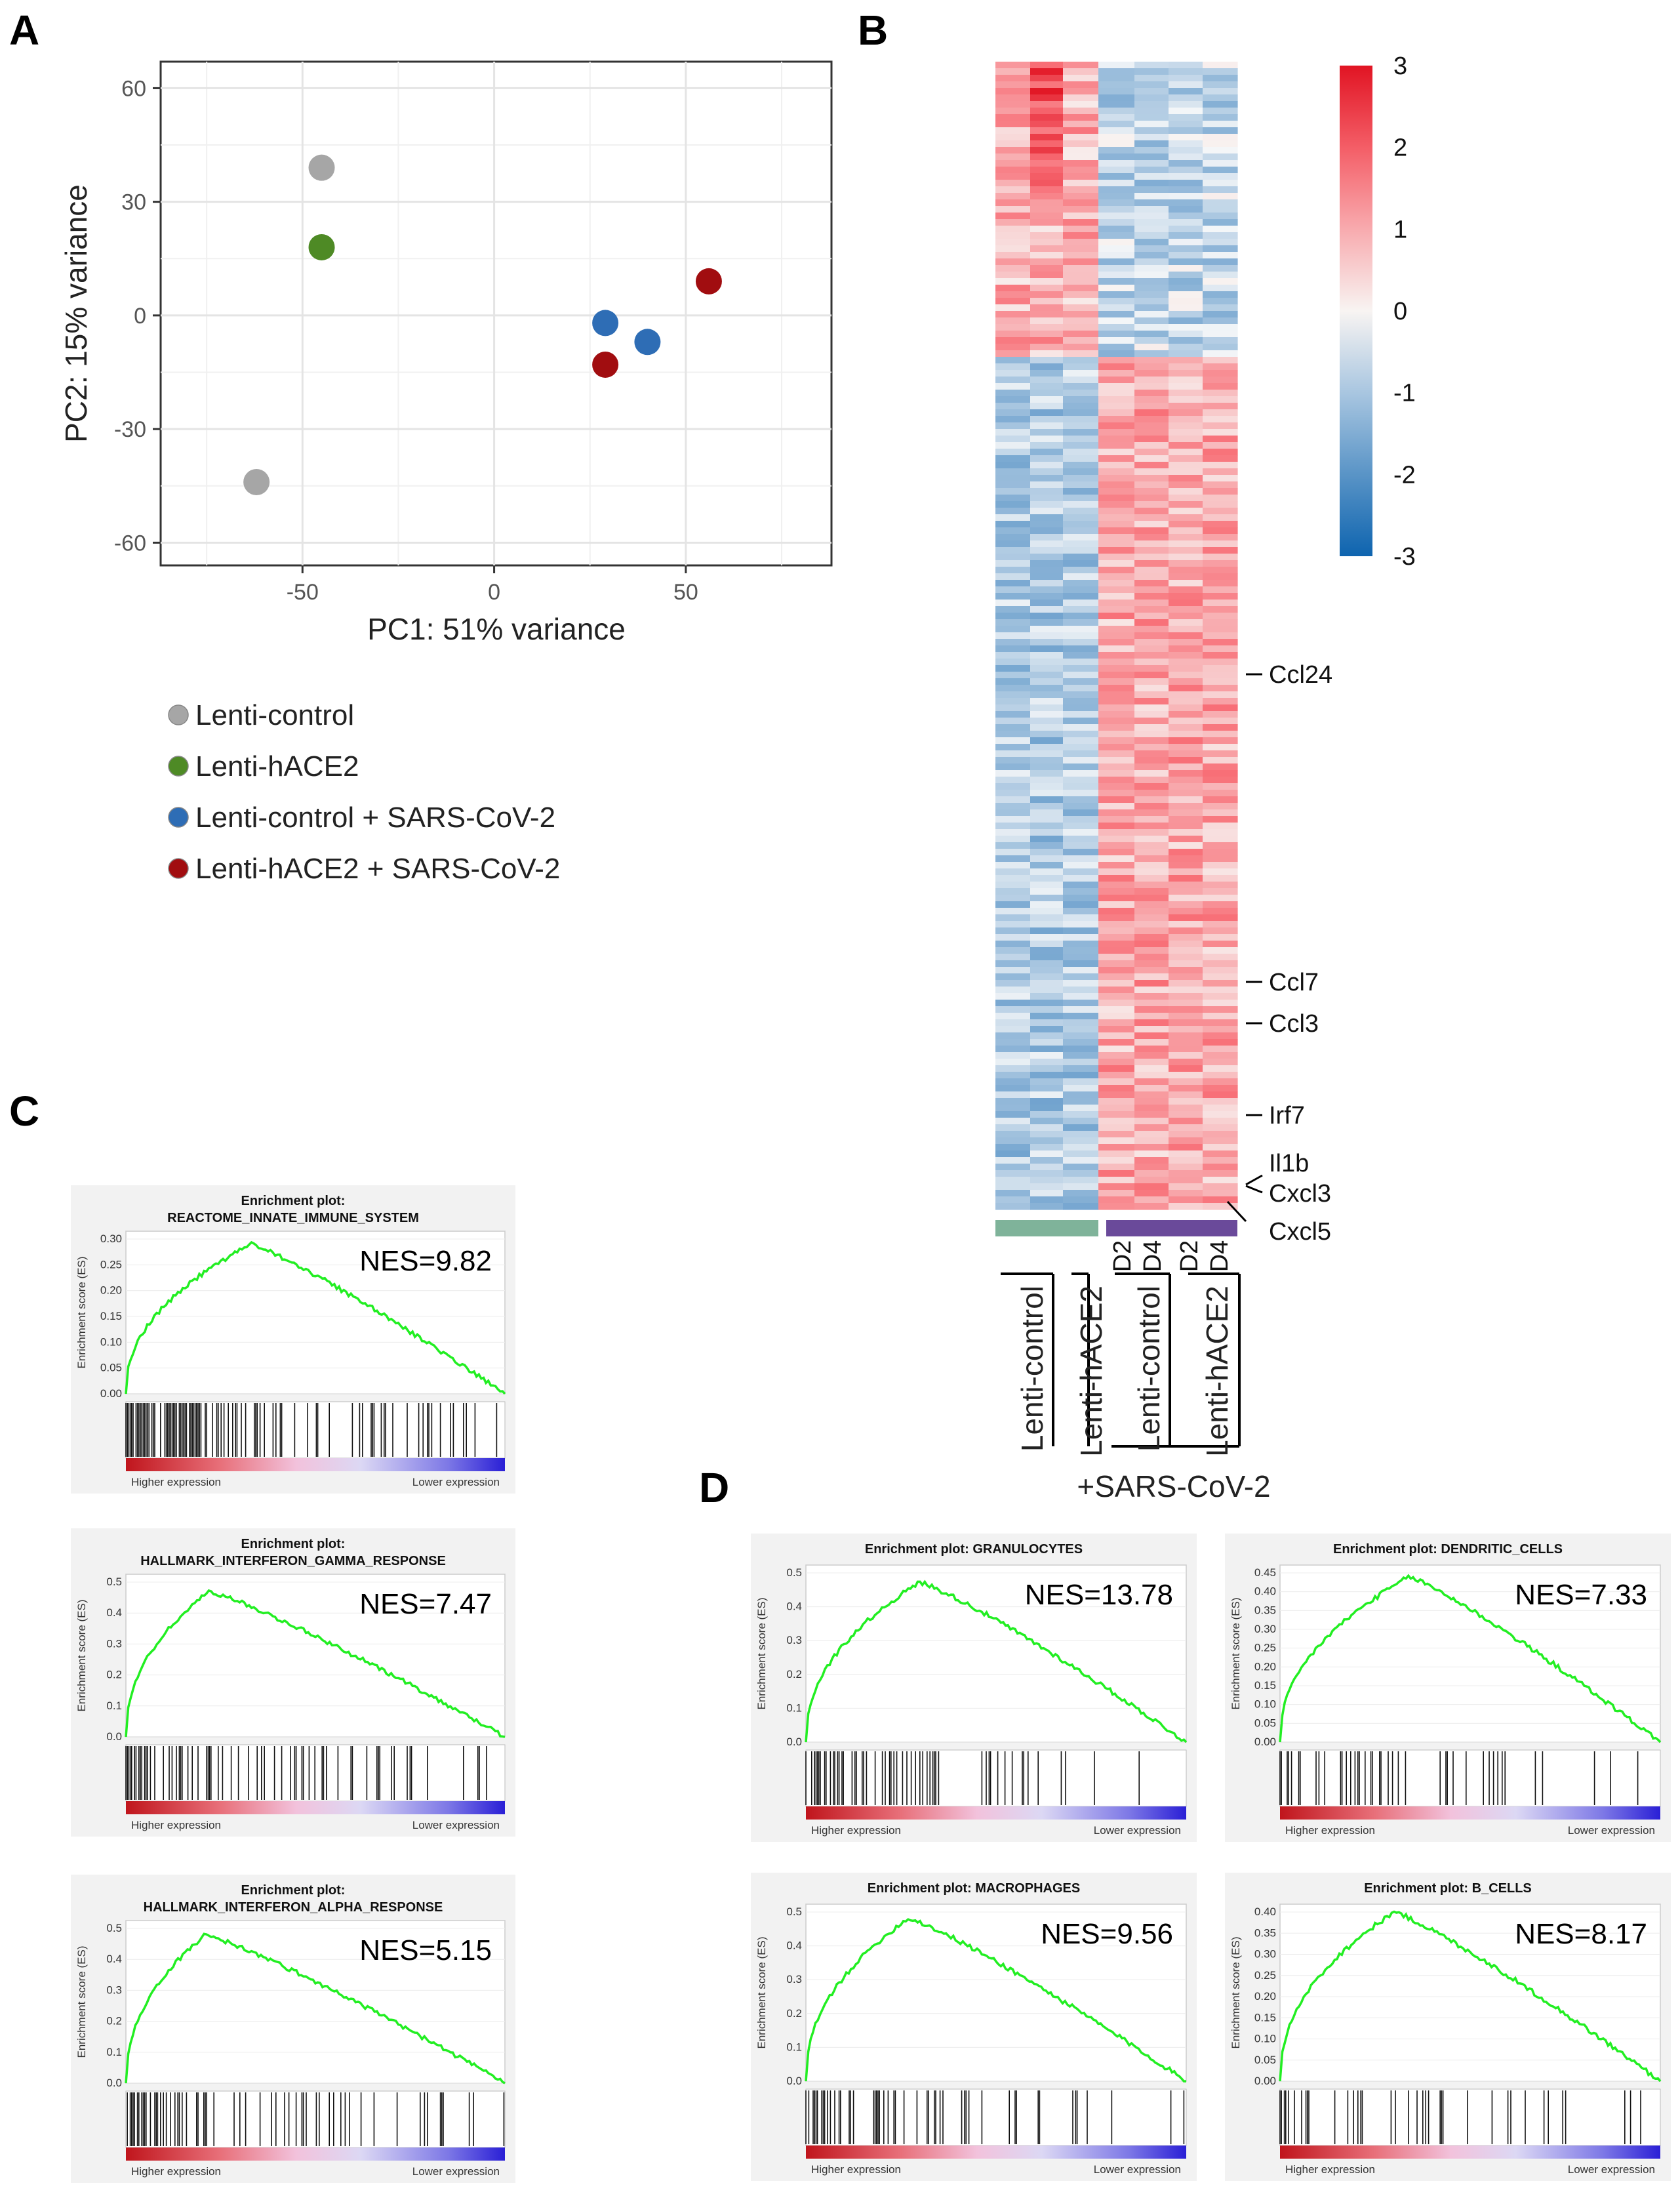 The image size is (1680, 2198). What do you see at coordinates (1294, 982) in the screenshot?
I see `gene-label: Ccl7` at bounding box center [1294, 982].